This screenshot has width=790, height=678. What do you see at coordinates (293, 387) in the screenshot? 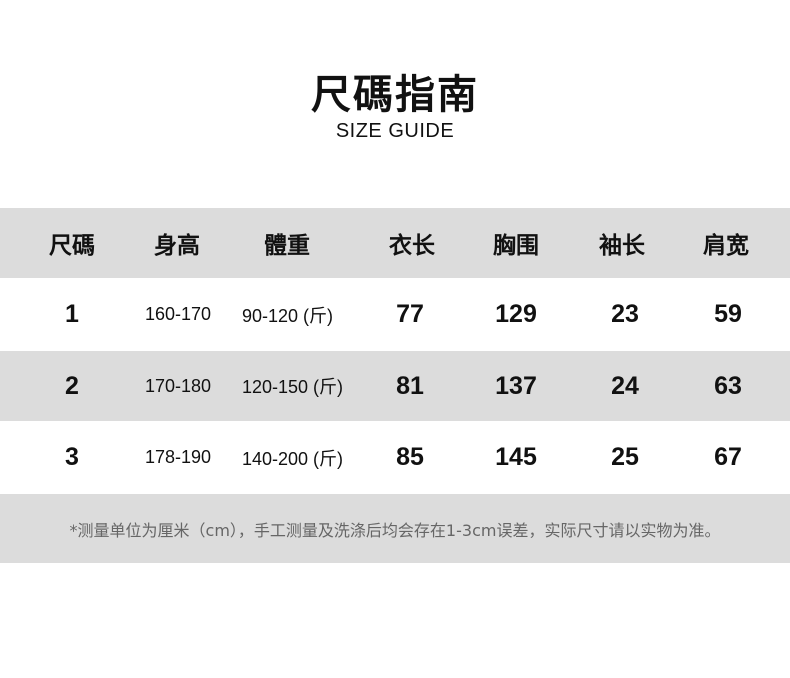
I see `cell-weight: 120-150 (斤)` at bounding box center [293, 387].